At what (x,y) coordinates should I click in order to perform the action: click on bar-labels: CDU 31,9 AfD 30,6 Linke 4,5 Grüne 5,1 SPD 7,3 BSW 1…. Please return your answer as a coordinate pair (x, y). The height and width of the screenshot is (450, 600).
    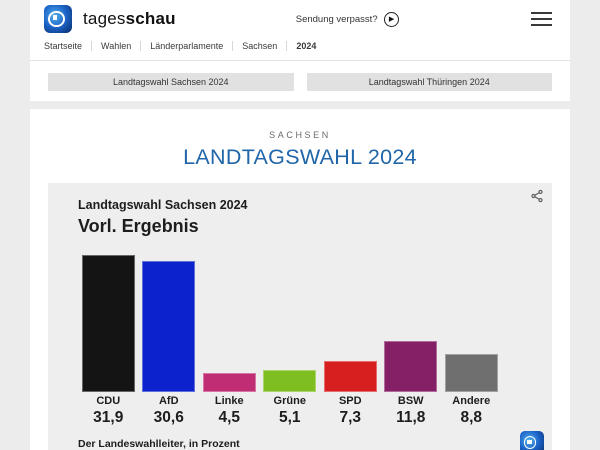
    Looking at the image, I should click on (290, 411).